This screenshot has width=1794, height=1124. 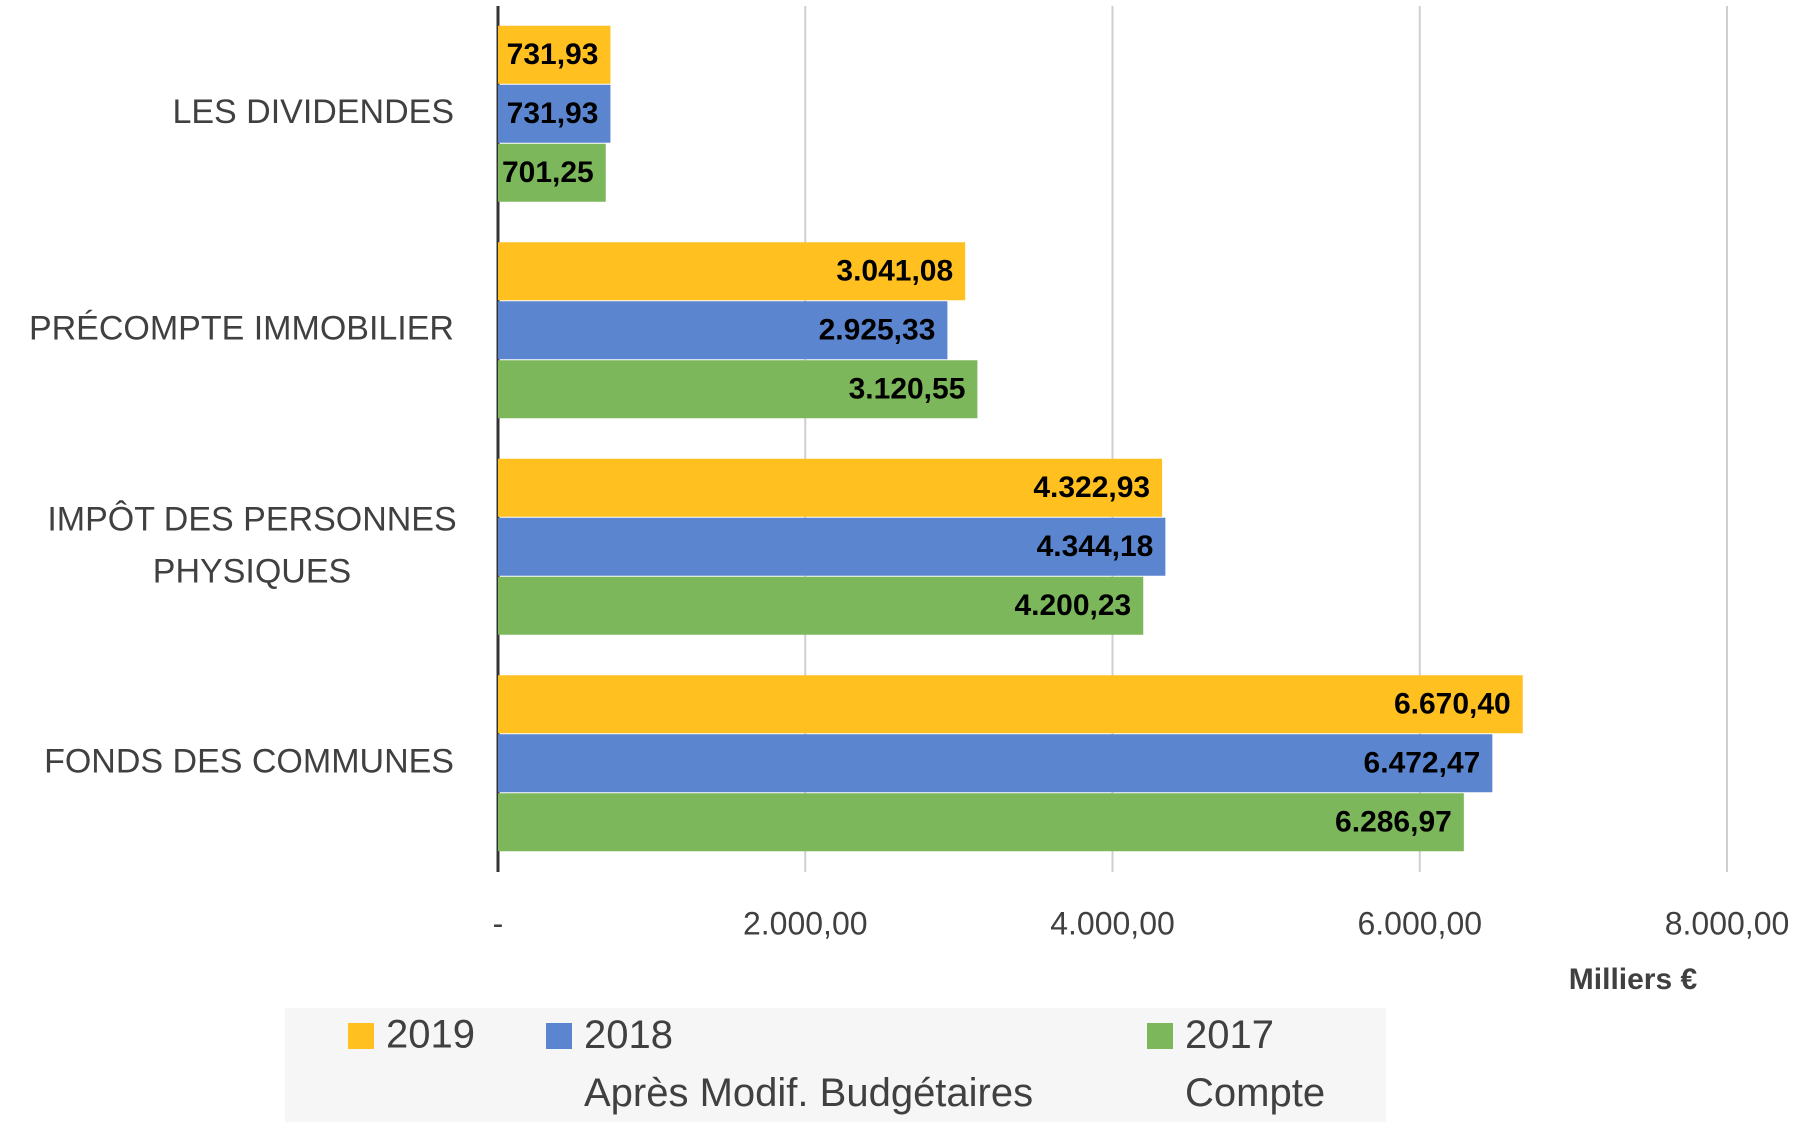 I want to click on y-tick-label: IMPÔT DES PERSONNES PHYSIQUES, so click(x=251, y=545).